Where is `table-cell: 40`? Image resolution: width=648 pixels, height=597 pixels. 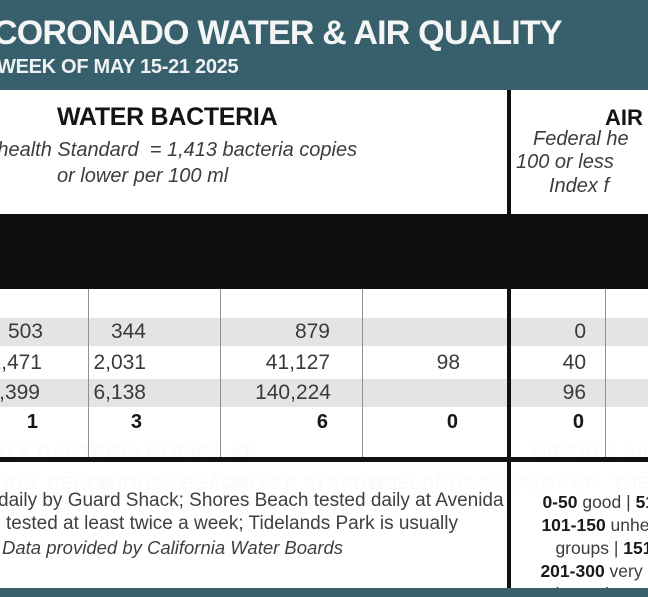 table-cell: 40 is located at coordinates (574, 362).